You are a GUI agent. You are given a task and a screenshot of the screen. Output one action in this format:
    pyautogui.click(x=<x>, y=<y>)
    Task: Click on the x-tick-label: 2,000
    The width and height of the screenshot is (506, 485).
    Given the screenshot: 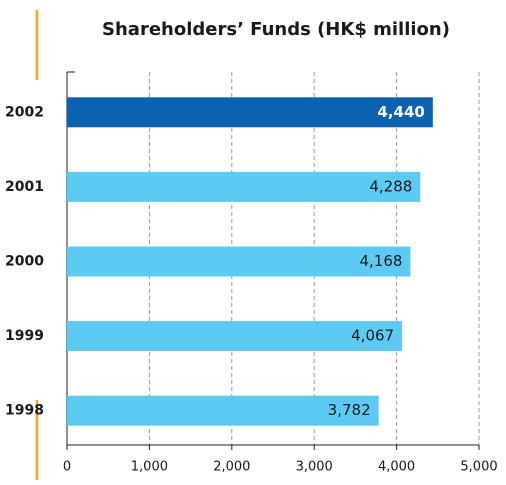 What is the action you would take?
    pyautogui.click(x=231, y=467)
    